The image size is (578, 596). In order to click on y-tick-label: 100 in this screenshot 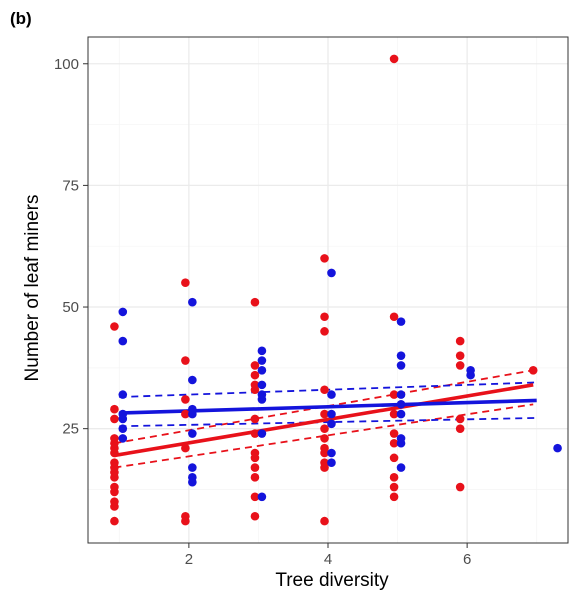, I will do `click(66, 64)`.